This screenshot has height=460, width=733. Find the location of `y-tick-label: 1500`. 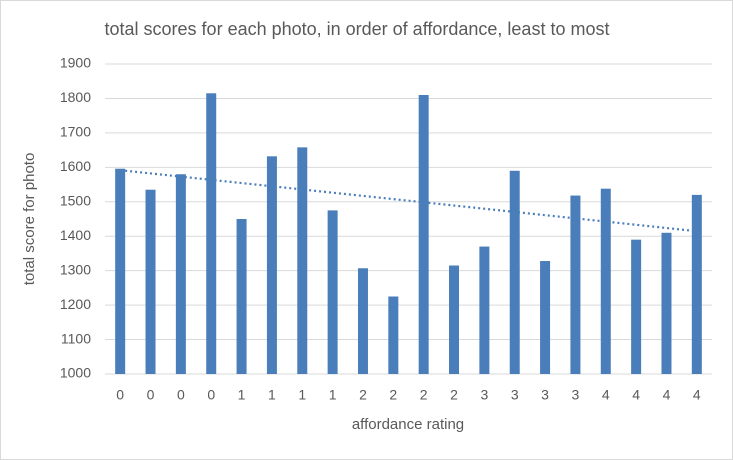

y-tick-label: 1500 is located at coordinates (75, 200).